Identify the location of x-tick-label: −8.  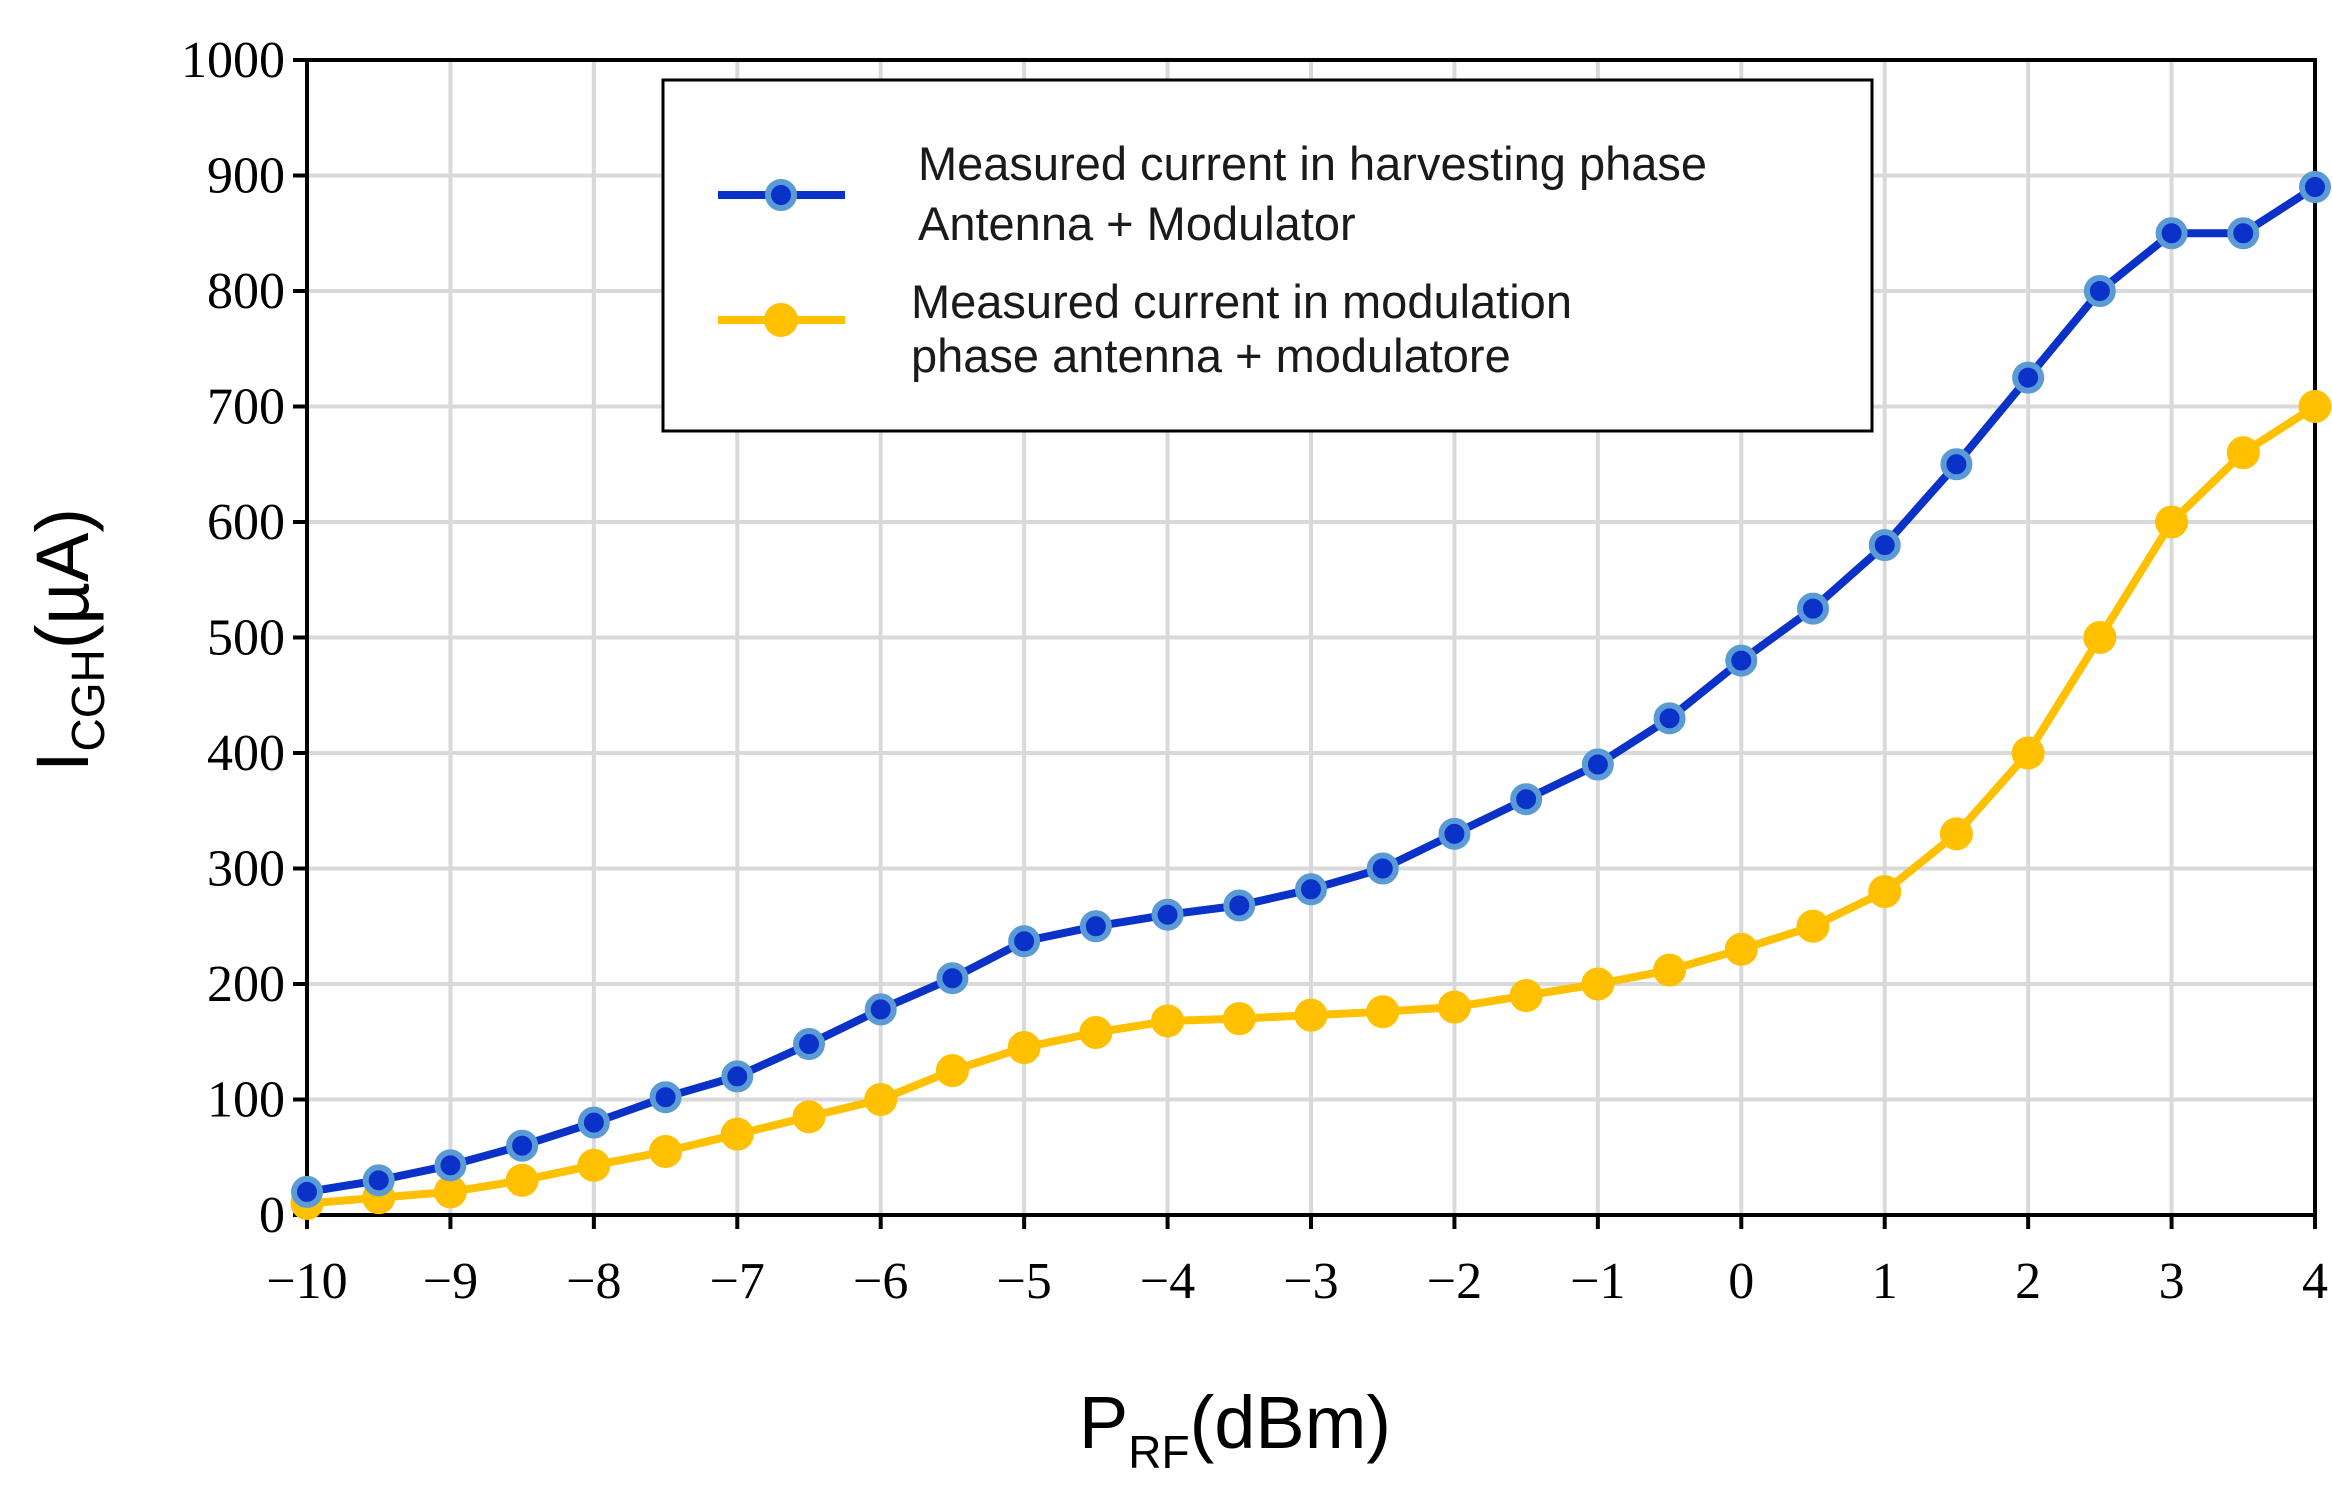
(593, 1281).